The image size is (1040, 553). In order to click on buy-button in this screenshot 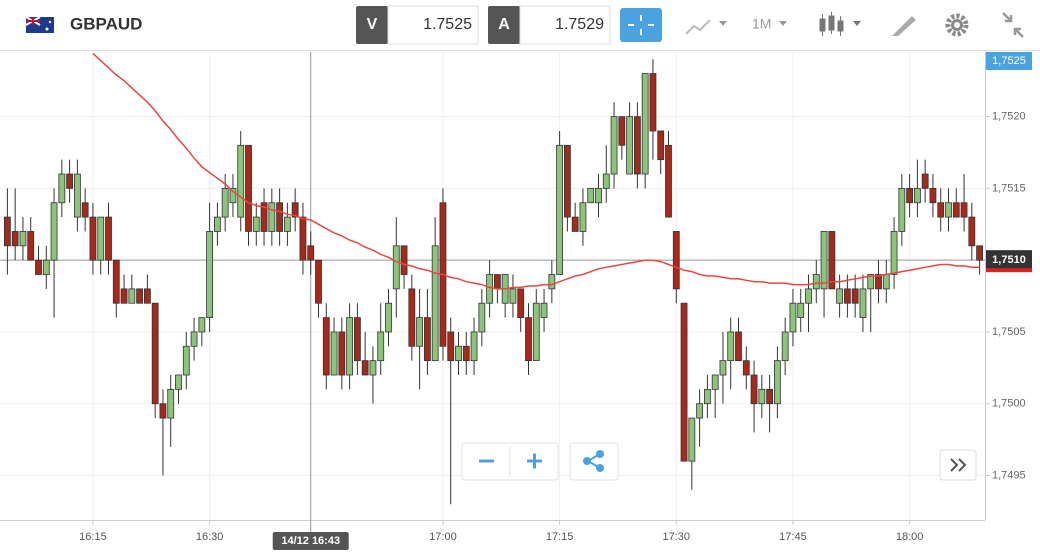, I will do `click(504, 25)`.